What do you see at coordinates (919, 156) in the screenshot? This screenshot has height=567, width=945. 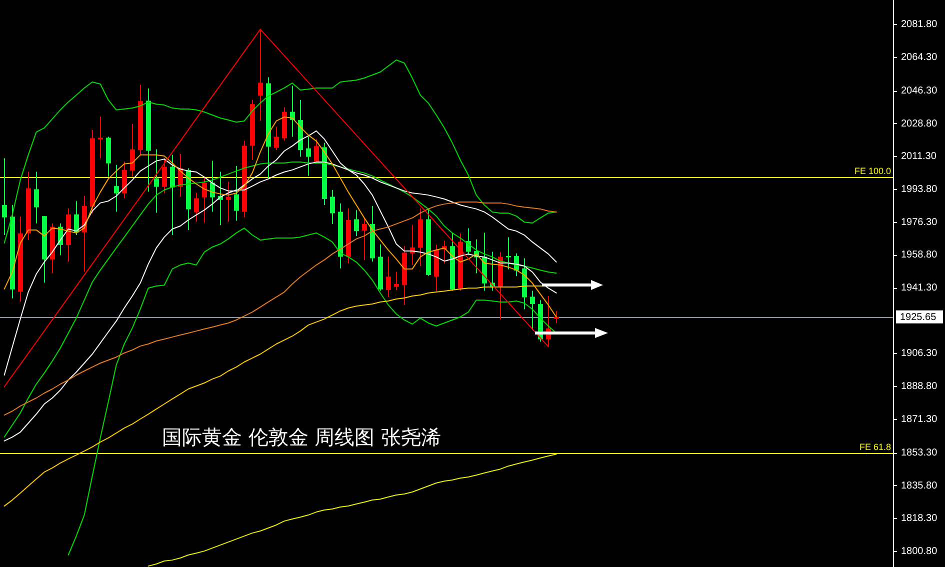 I see `y-tick-label: 2011.30` at bounding box center [919, 156].